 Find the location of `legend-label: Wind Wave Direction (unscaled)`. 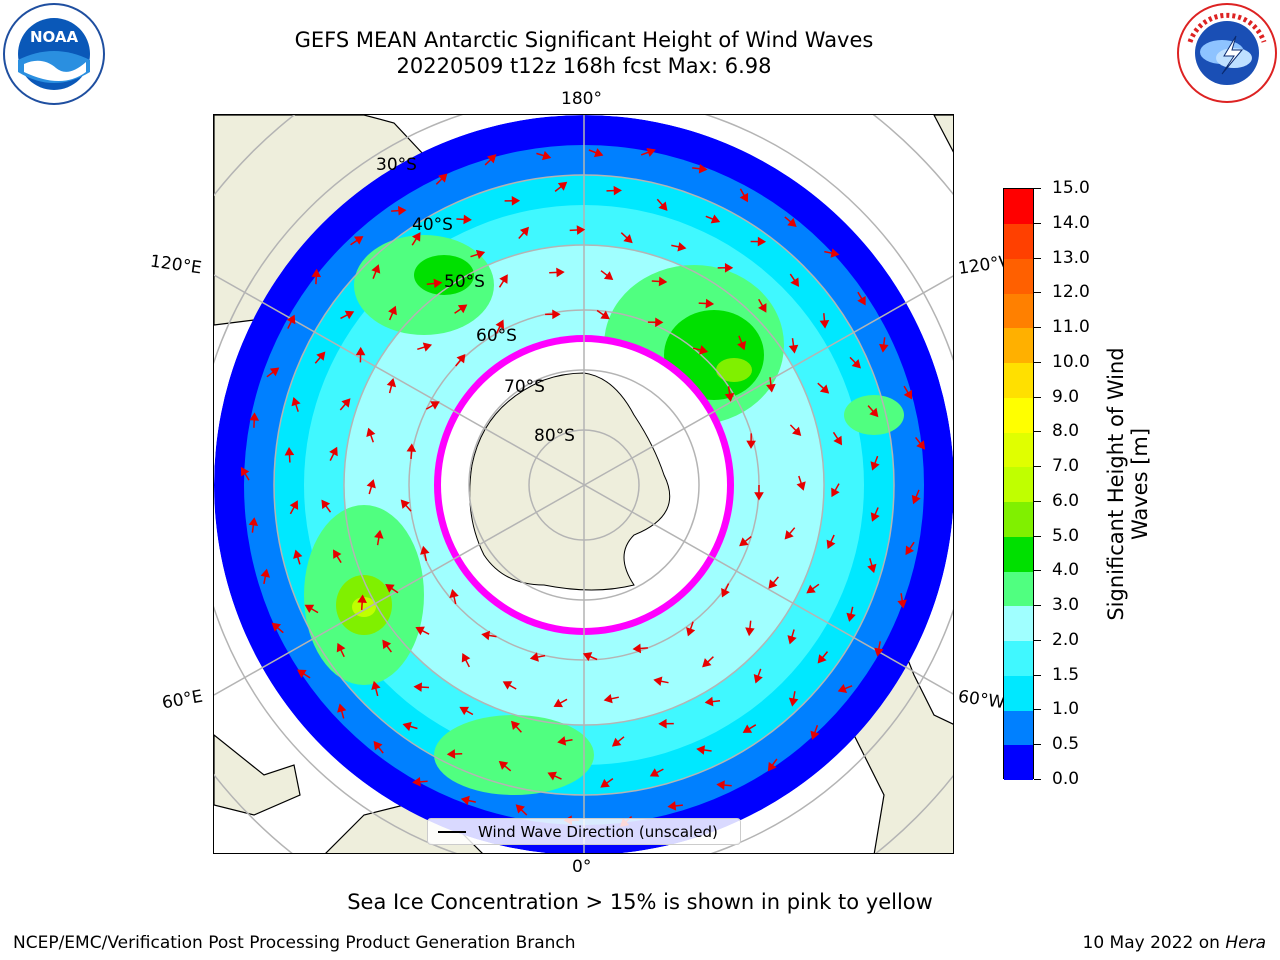

legend-label: Wind Wave Direction (unscaled) is located at coordinates (598, 832).